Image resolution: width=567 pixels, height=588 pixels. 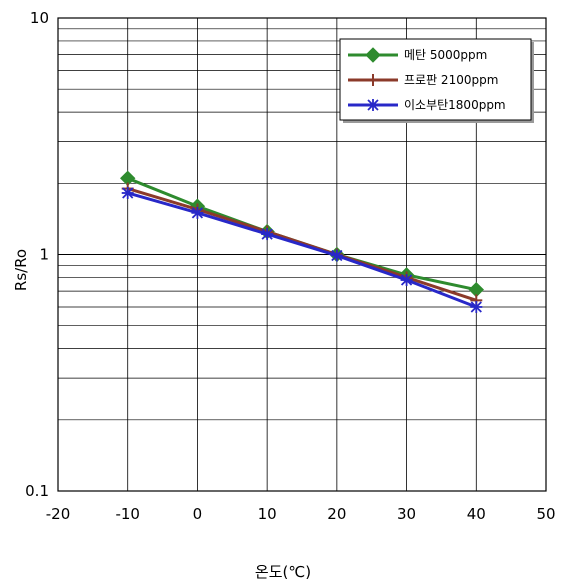 I want to click on y-tick-label: 0.1, so click(x=37, y=491).